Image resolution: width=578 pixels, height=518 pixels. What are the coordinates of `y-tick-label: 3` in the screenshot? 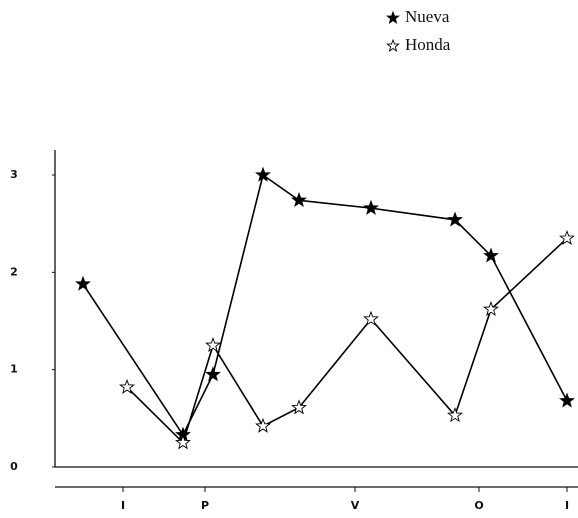 It's located at (14, 174).